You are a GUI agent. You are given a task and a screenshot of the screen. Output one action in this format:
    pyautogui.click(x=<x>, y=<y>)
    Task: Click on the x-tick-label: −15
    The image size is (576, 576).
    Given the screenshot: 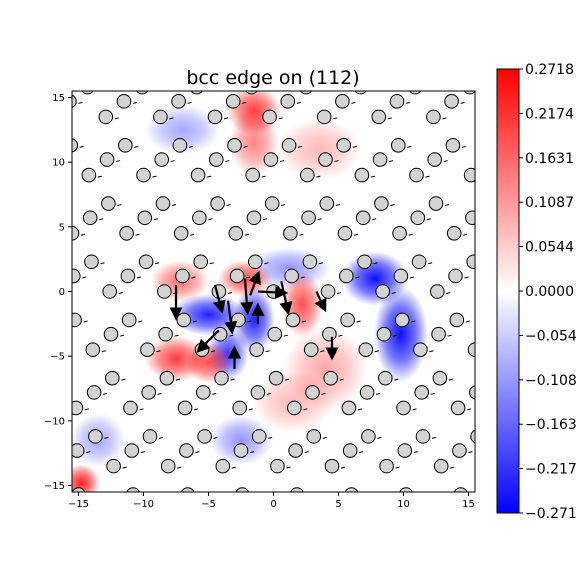 What is the action you would take?
    pyautogui.click(x=78, y=504)
    